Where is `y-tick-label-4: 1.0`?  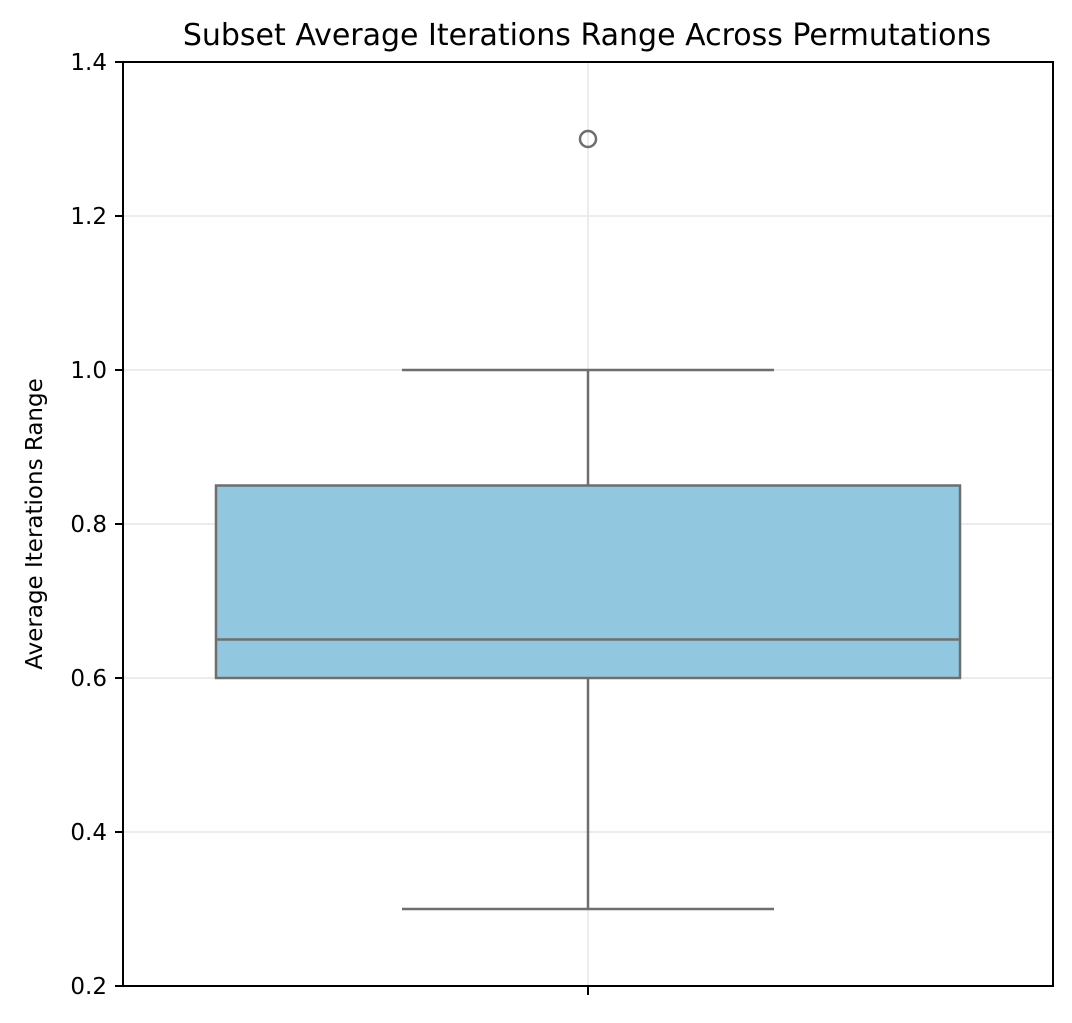
y-tick-label-4: 1.0 is located at coordinates (88, 371).